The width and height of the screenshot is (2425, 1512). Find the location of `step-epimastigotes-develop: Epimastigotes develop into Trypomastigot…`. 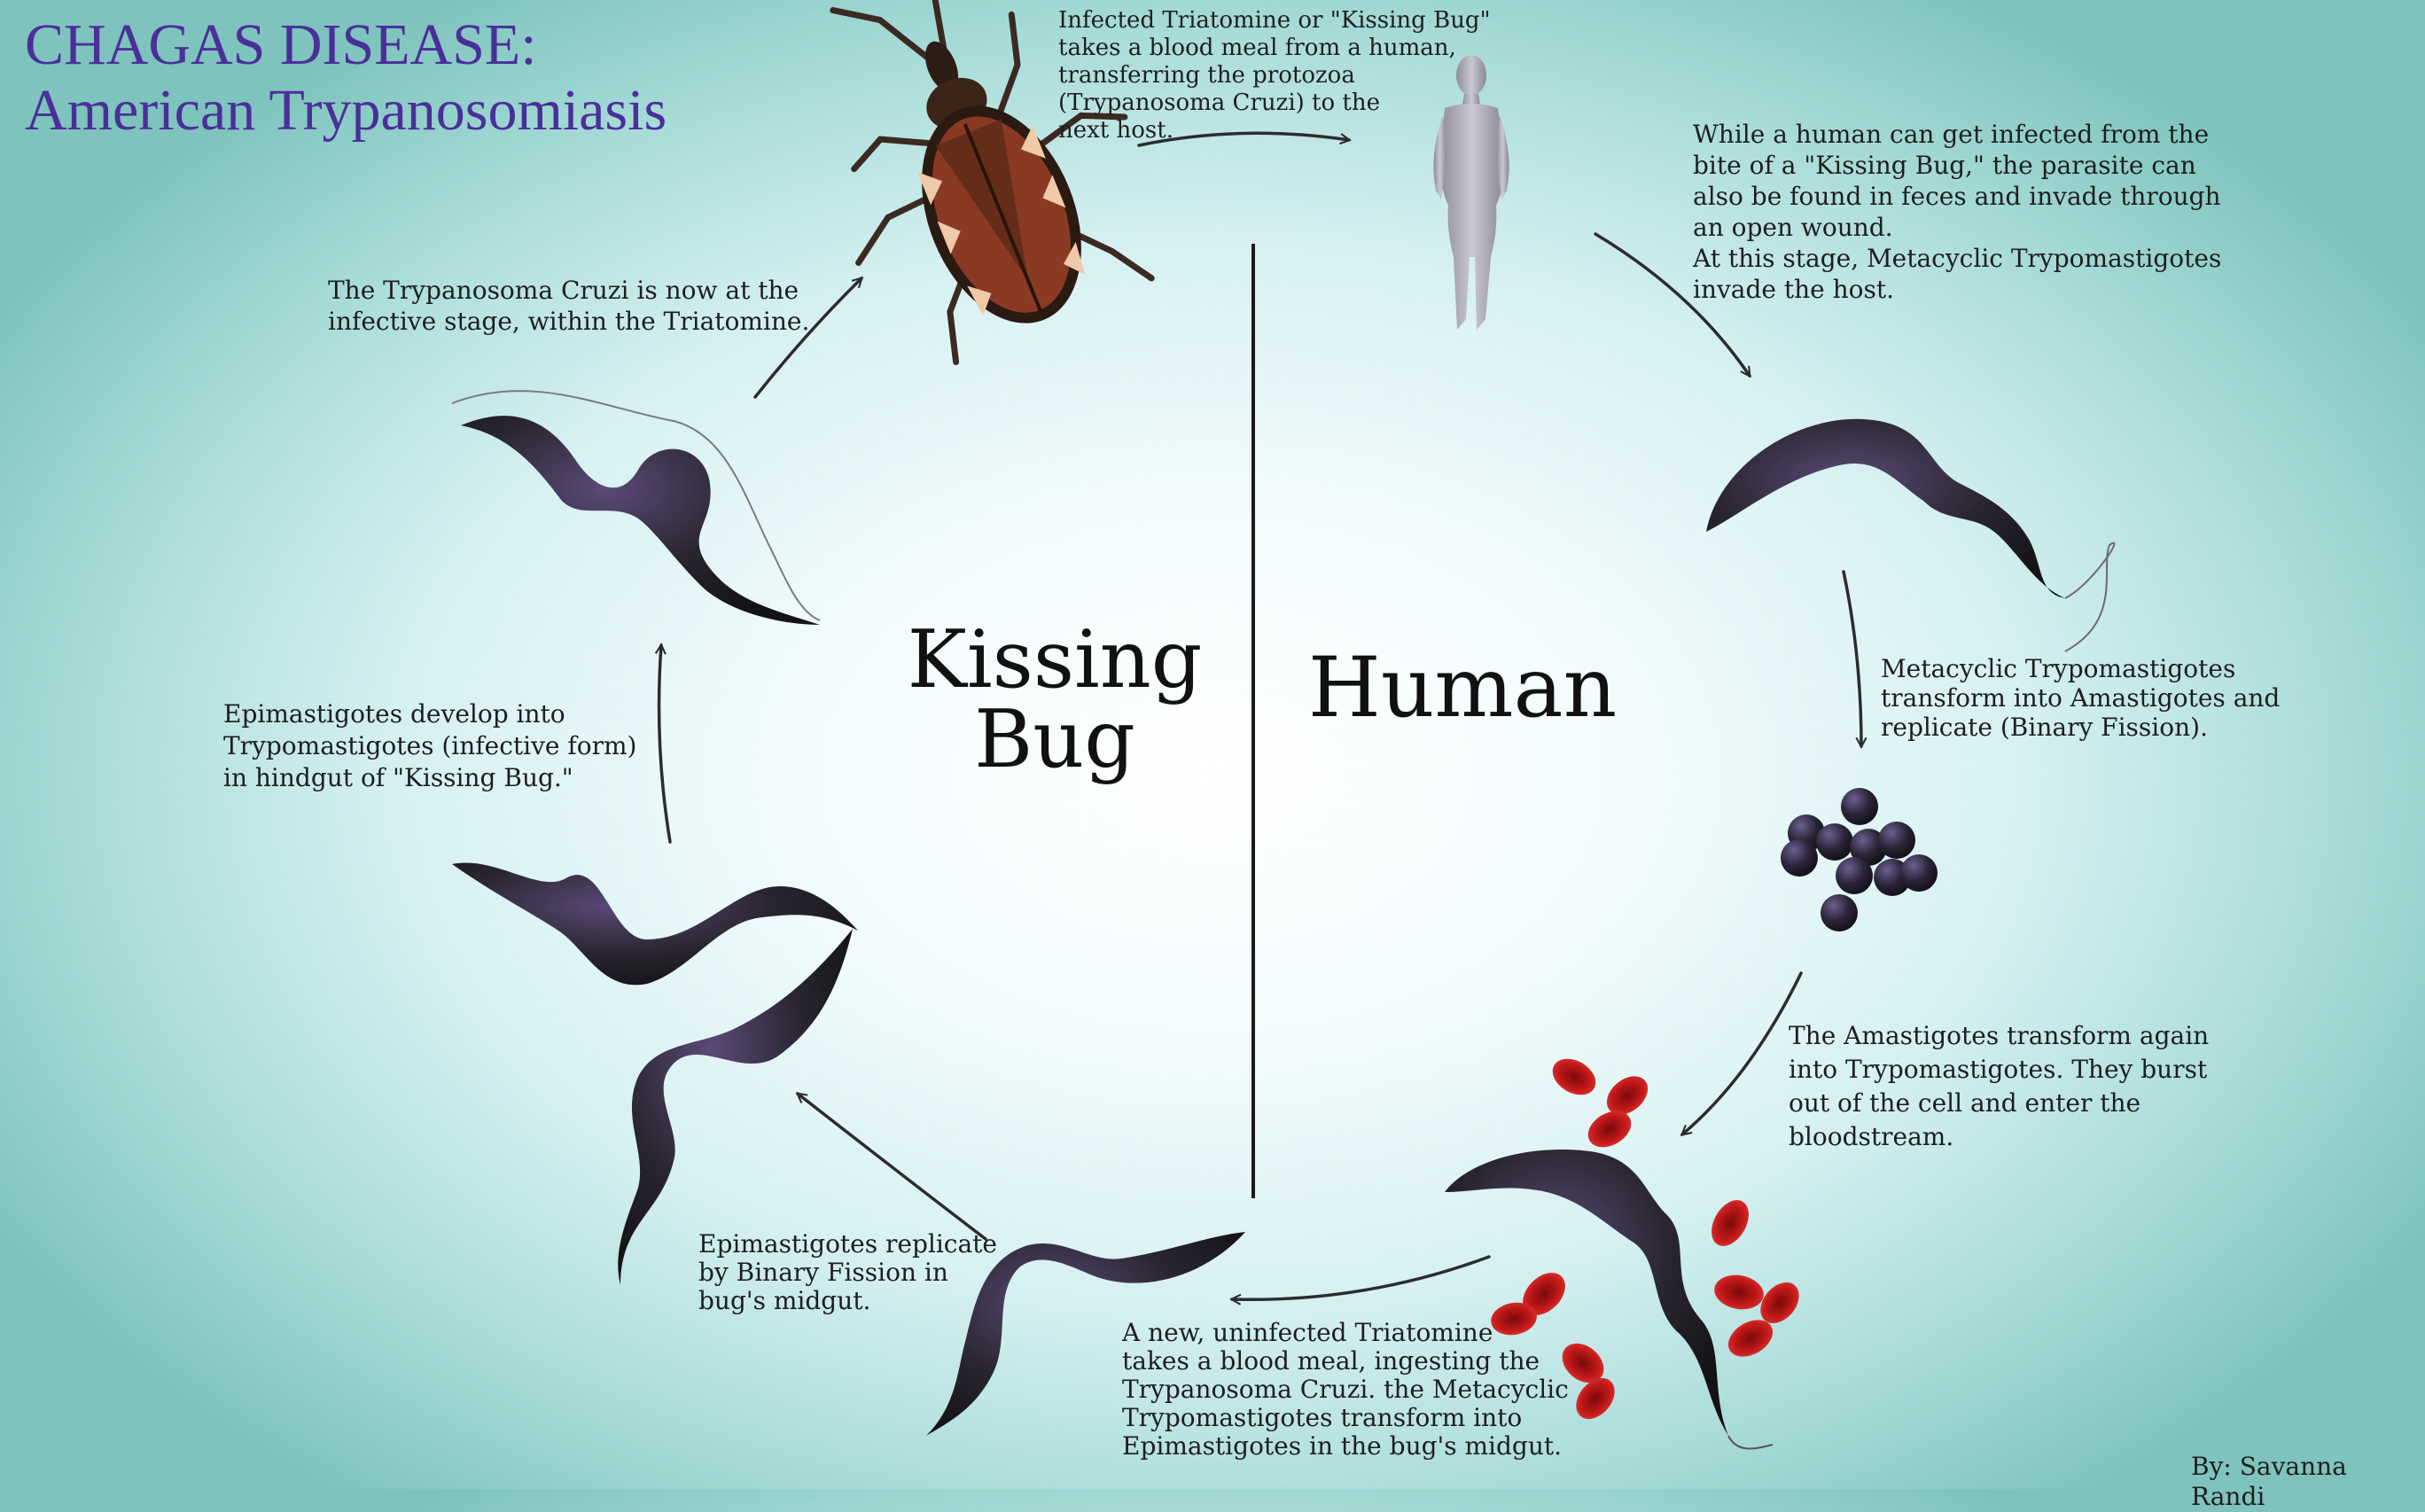

step-epimastigotes-develop: Epimastigotes develop into Trypomastigot… is located at coordinates (430, 745).